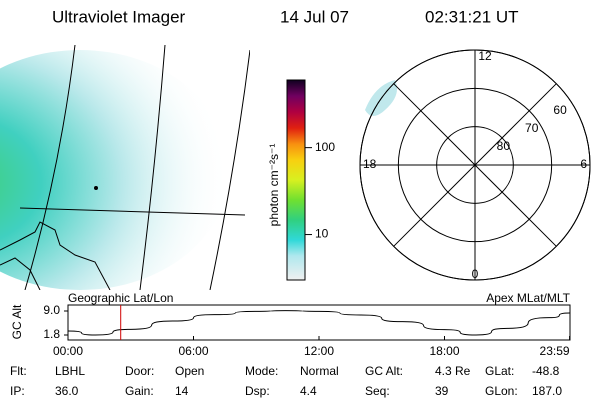 This screenshot has height=400, width=600. I want to click on x-tick-label: 12:00, so click(319, 351).